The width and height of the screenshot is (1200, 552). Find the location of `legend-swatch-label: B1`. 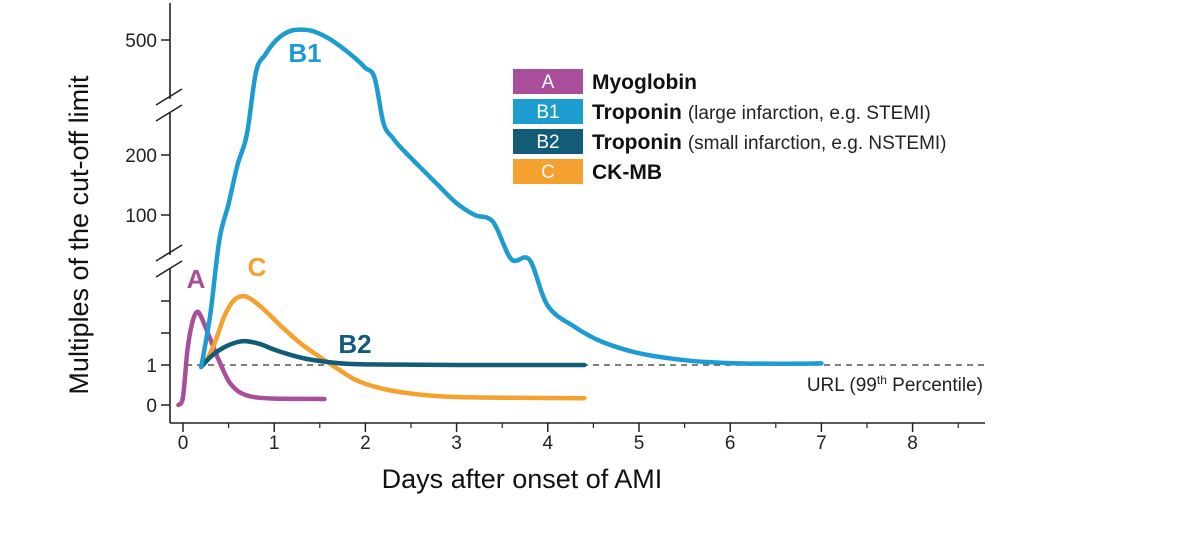

legend-swatch-label: B1 is located at coordinates (547, 112).